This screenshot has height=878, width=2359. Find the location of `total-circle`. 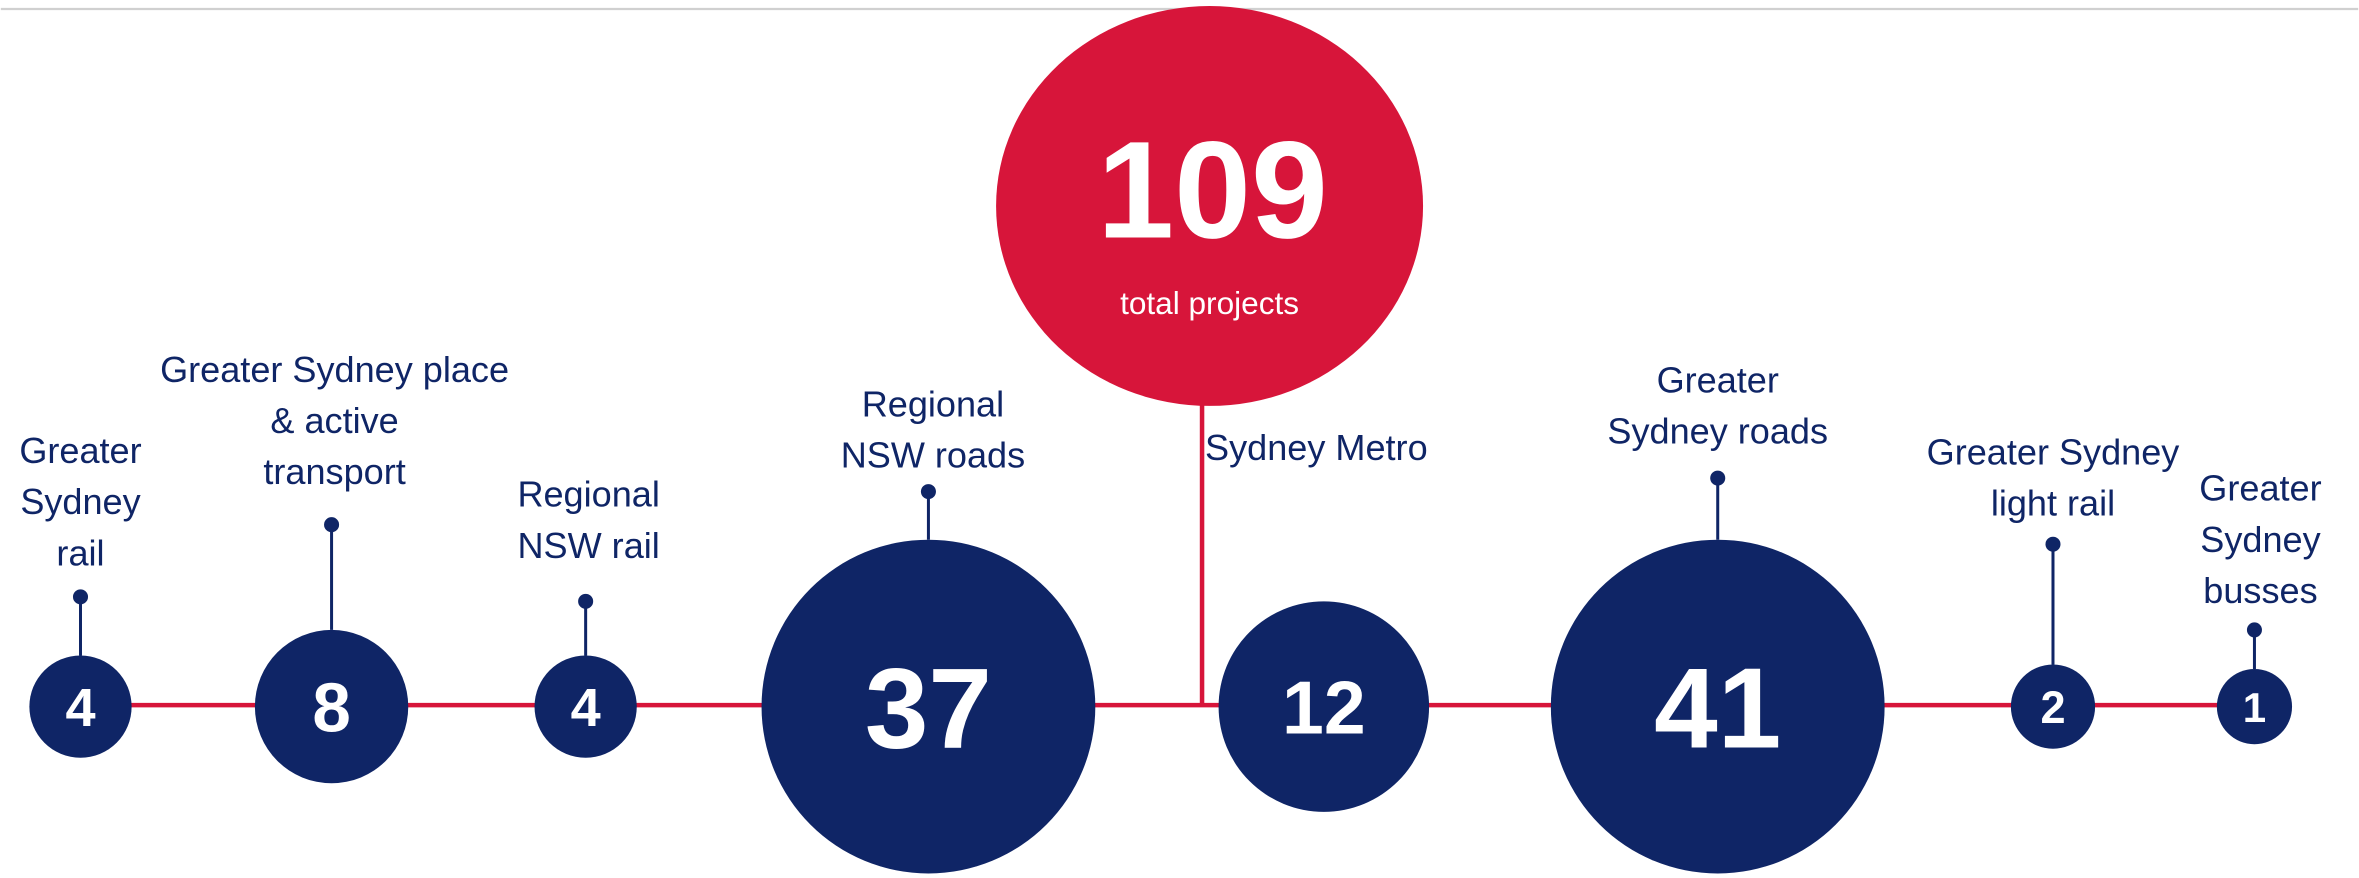

total-circle is located at coordinates (1210, 206).